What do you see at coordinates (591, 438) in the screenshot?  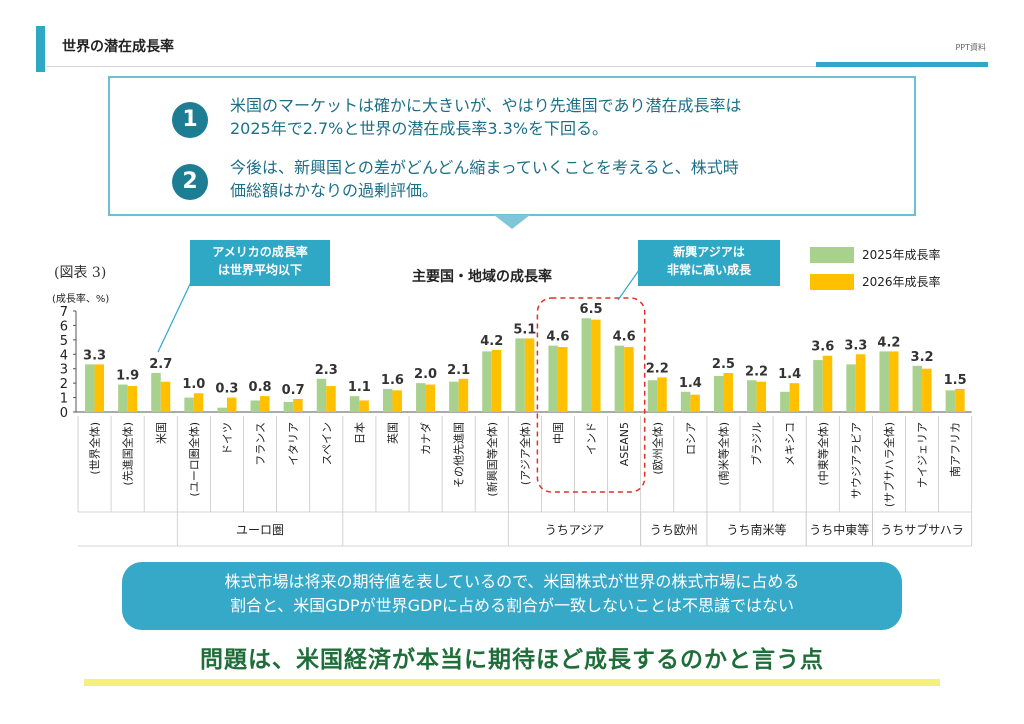 I see `category-label: インド` at bounding box center [591, 438].